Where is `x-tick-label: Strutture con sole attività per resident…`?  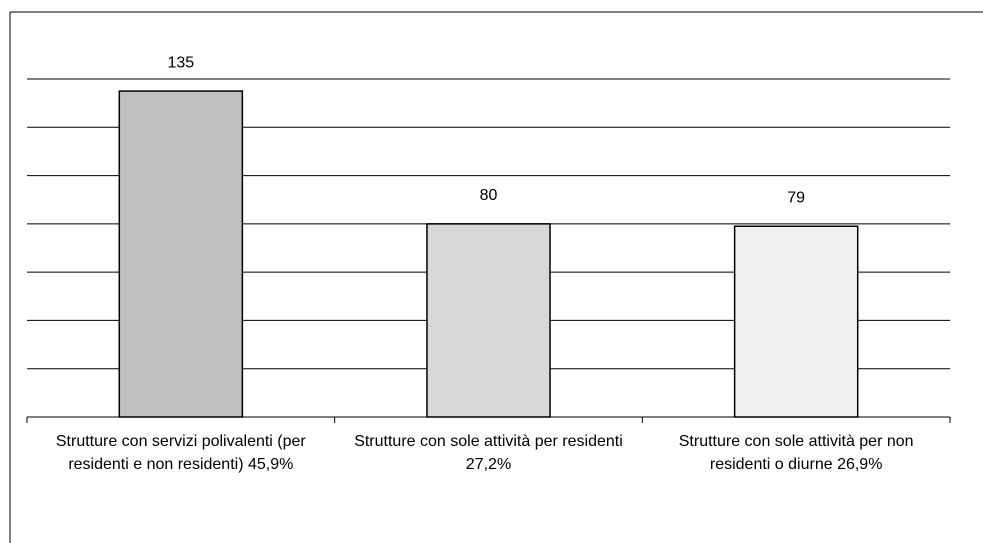
x-tick-label: Strutture con sole attività per resident… is located at coordinates (488, 453).